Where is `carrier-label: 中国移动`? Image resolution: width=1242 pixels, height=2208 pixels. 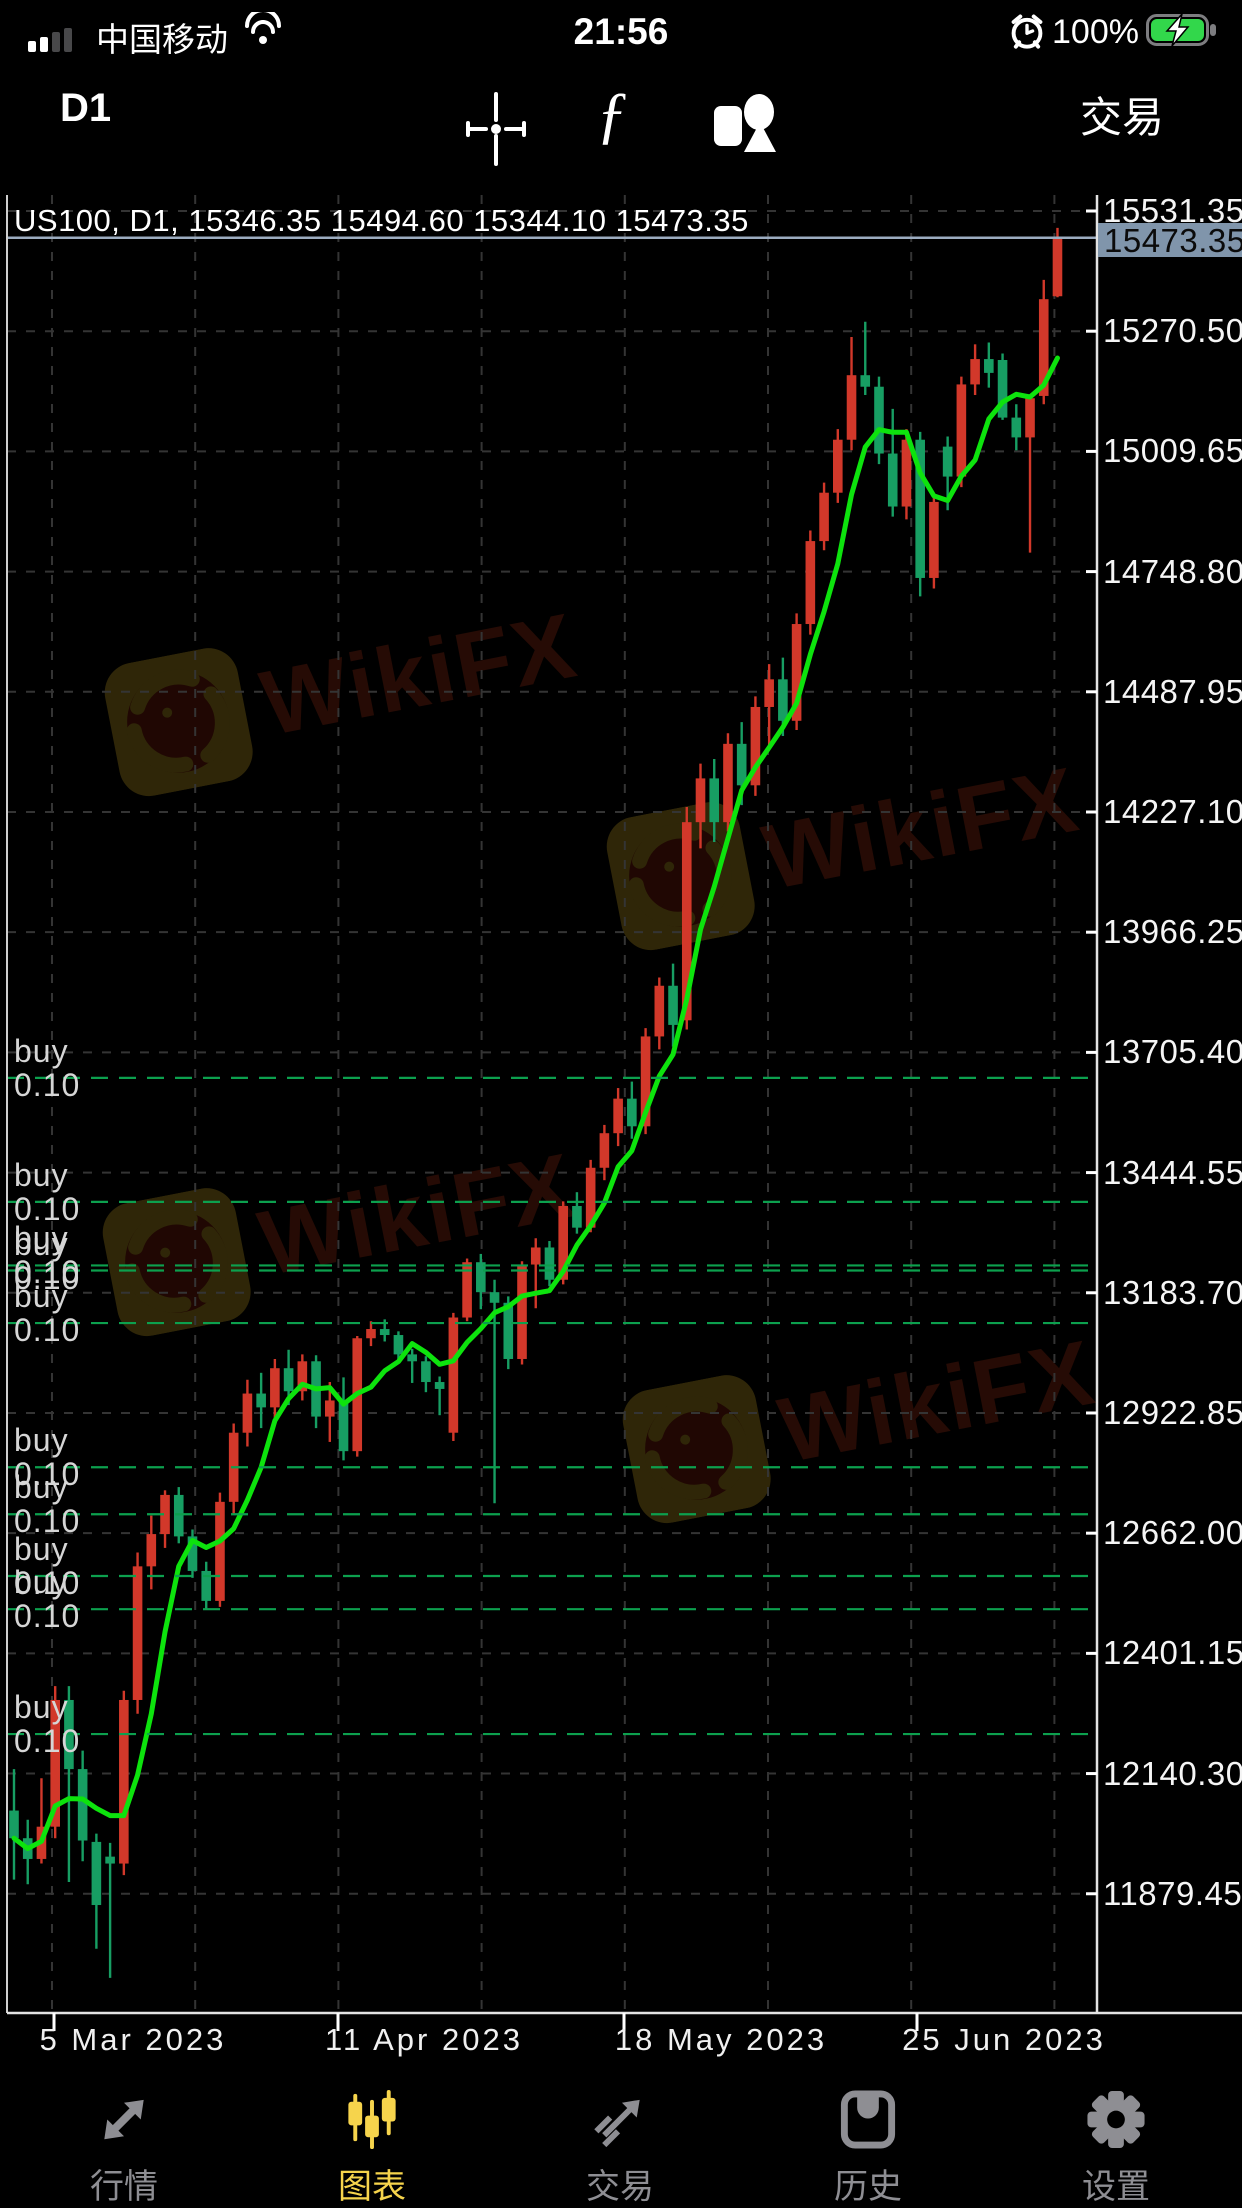 carrier-label: 中国移动 is located at coordinates (162, 39).